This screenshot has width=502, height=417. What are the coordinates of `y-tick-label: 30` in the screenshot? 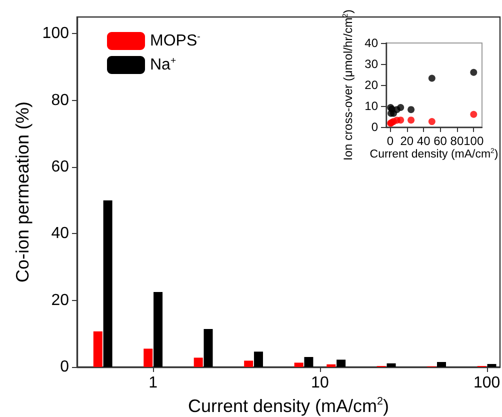 It's located at (371, 64).